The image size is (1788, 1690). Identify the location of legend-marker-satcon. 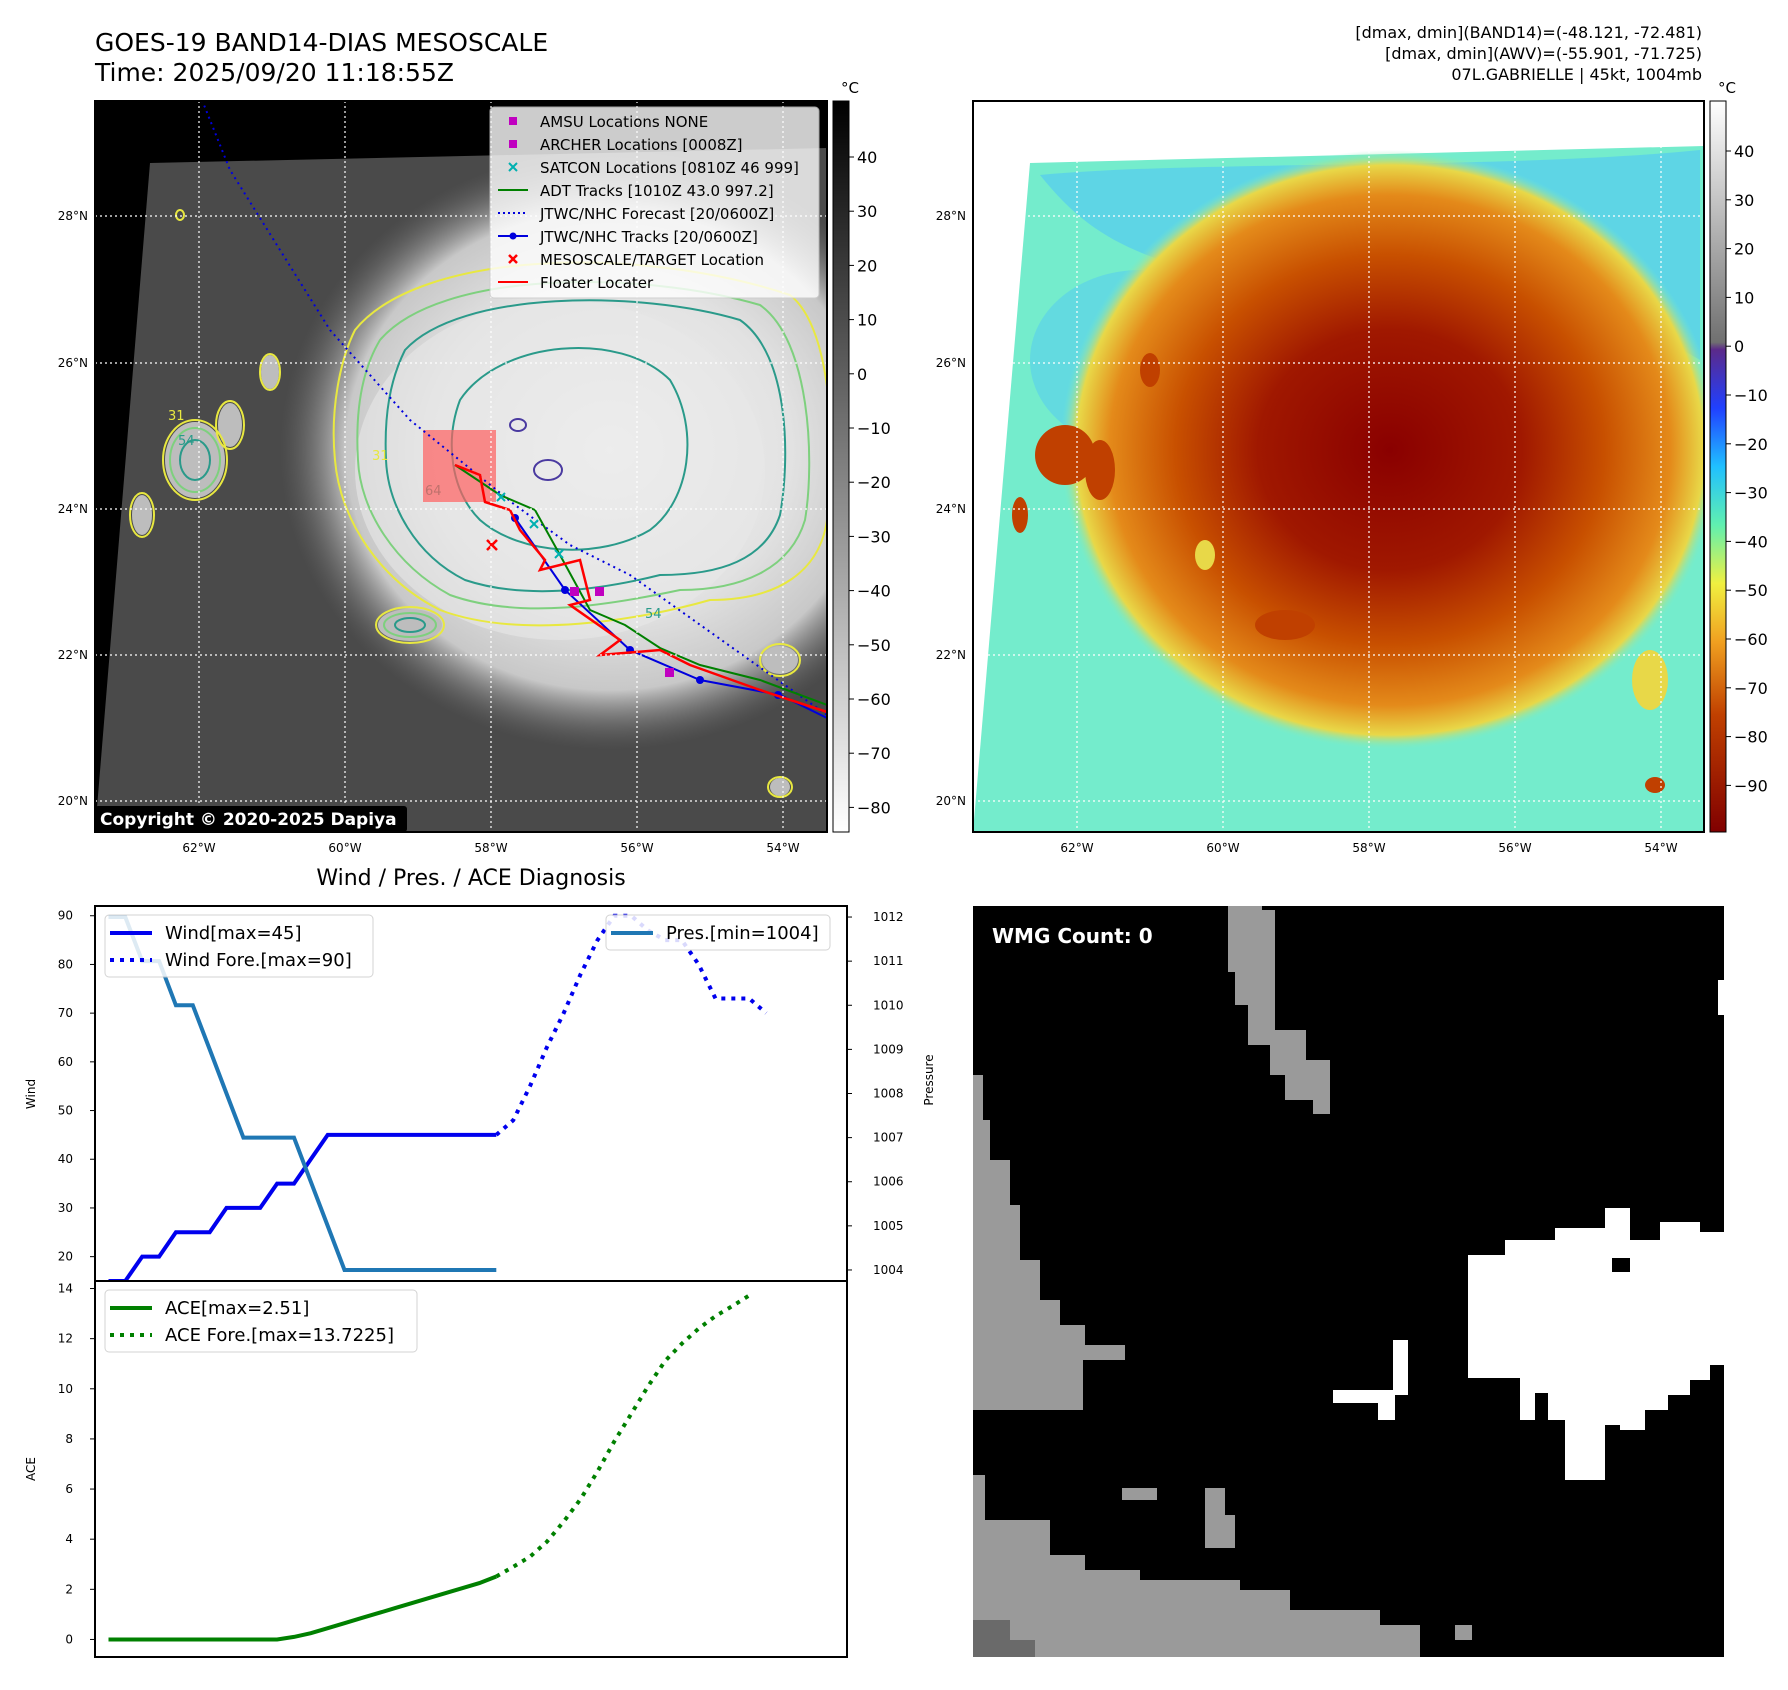
(513, 167).